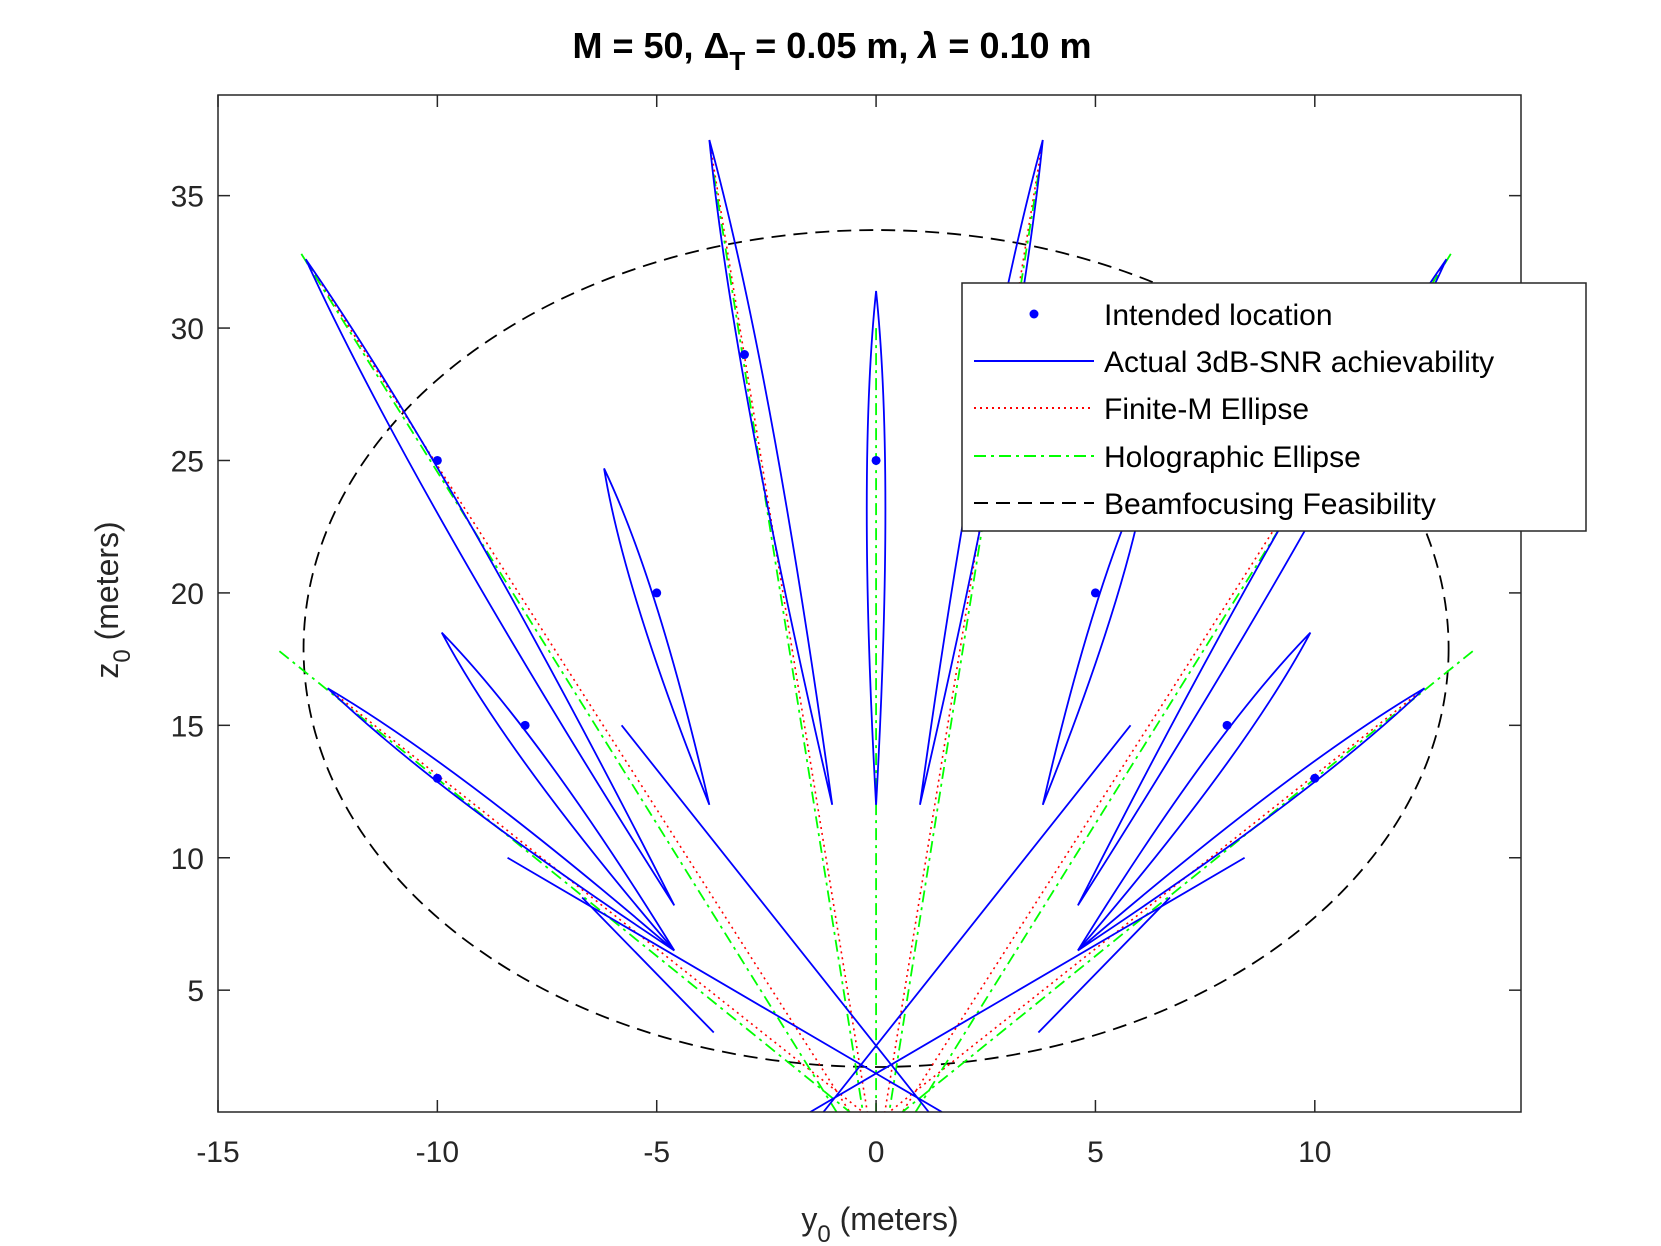 This screenshot has width=1661, height=1246. I want to click on y-tick-label-2: 15, so click(187, 726).